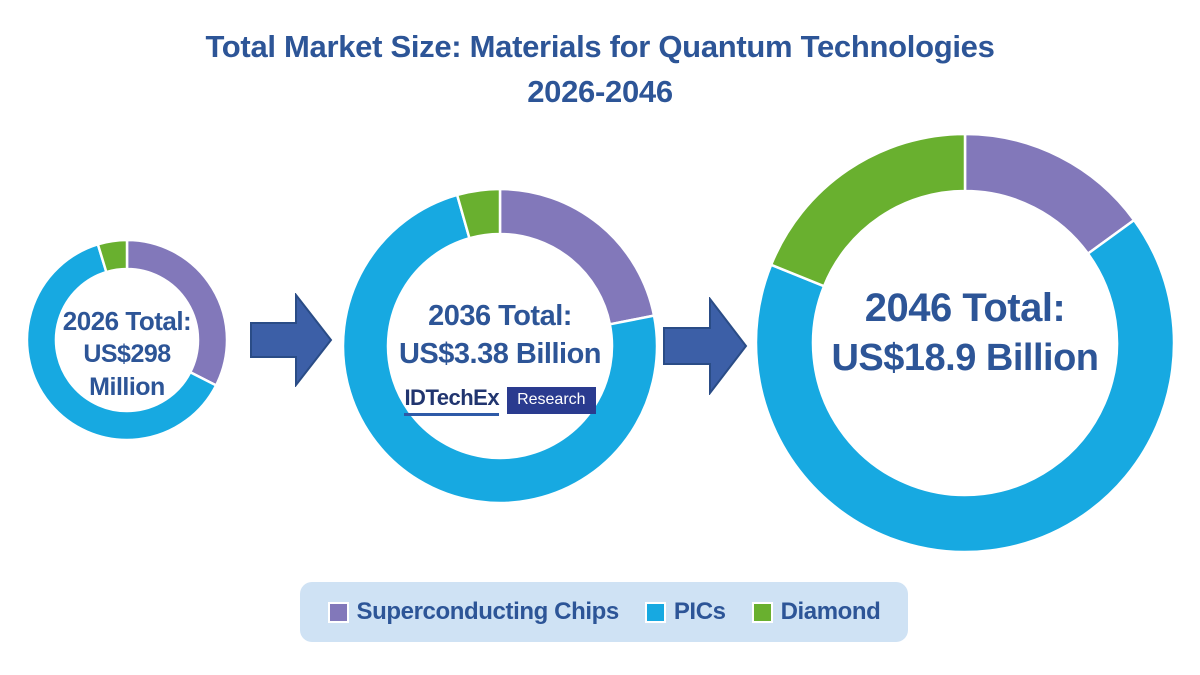  Describe the element at coordinates (830, 611) in the screenshot. I see `legend-label: Diamond` at that location.